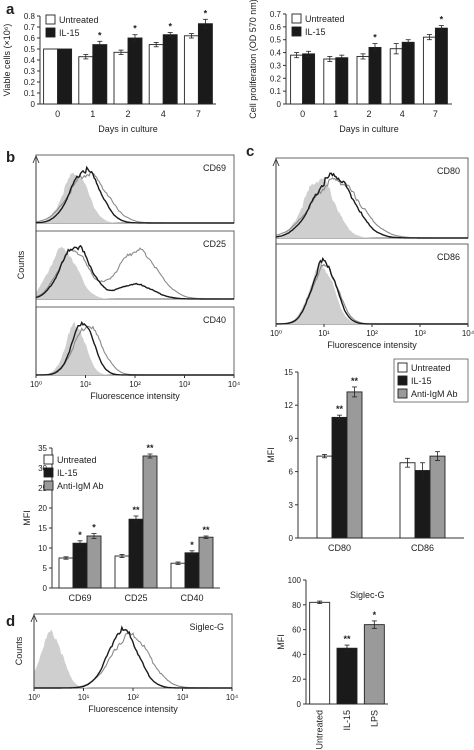 The height and width of the screenshot is (750, 474). I want to click on a-right-y-axis-title: Cell proliferation (OD 570 nm), so click(253, 59).